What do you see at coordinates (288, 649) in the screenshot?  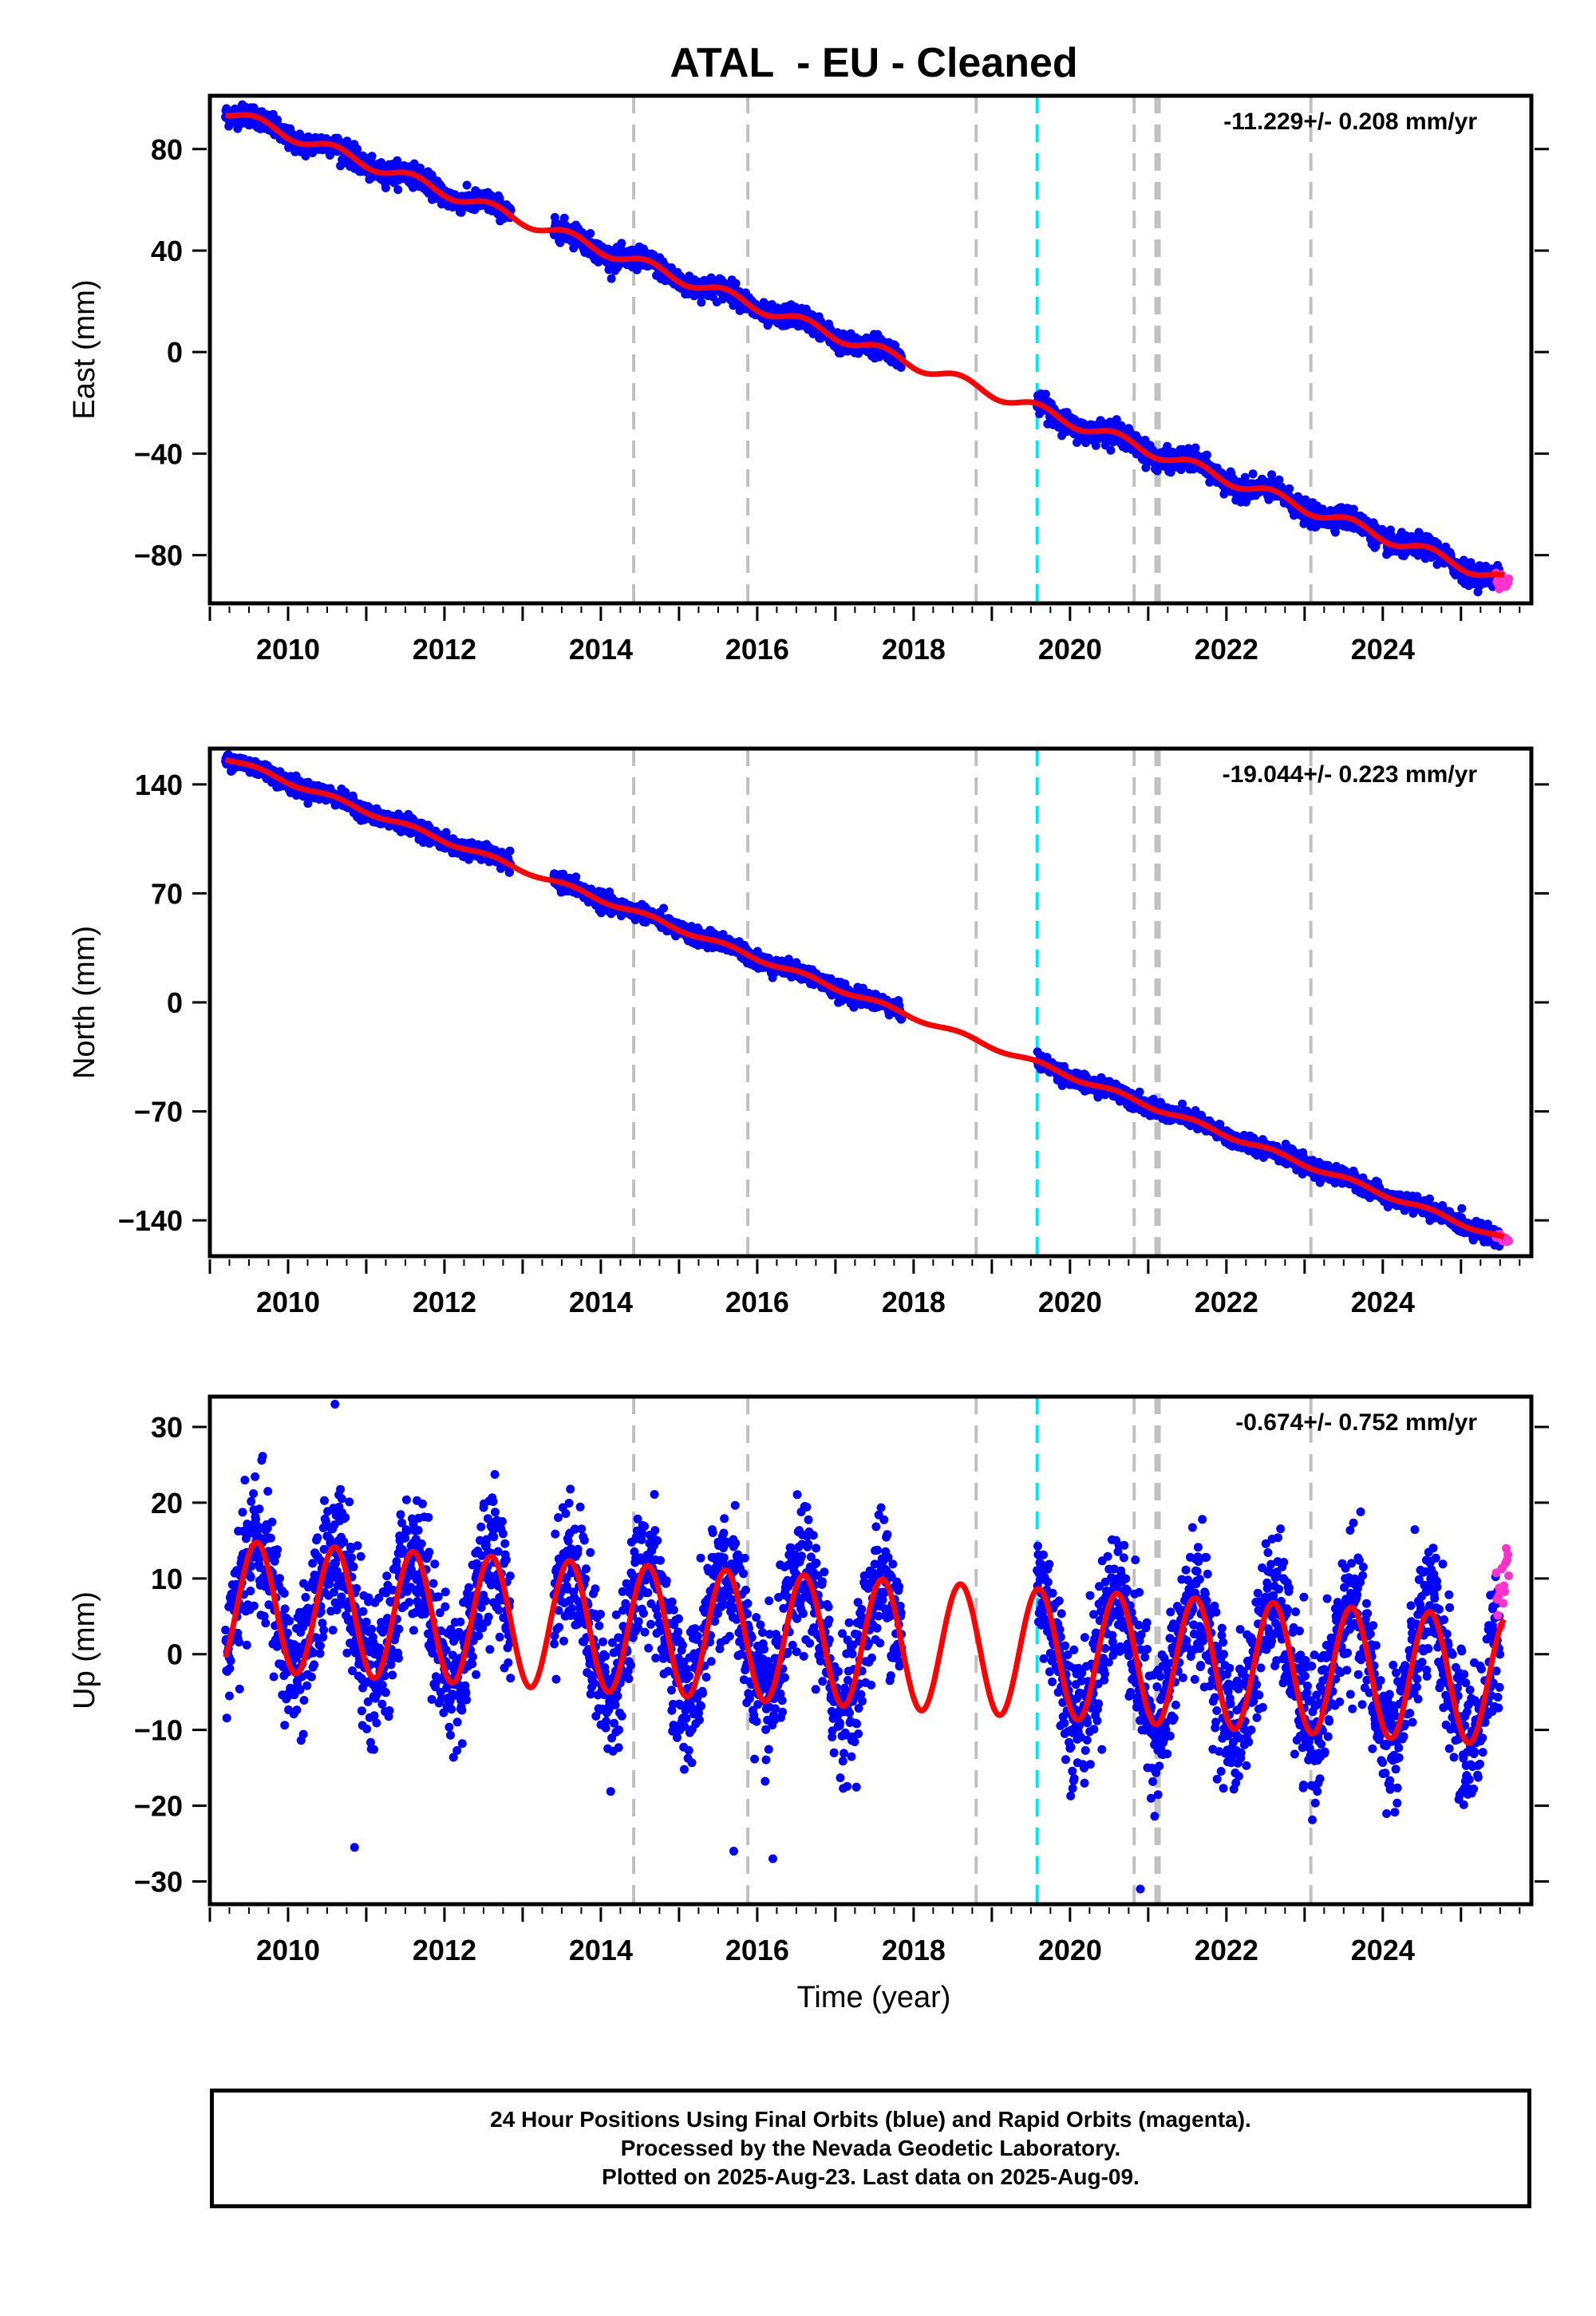 I see `x-tick-label: 2010` at bounding box center [288, 649].